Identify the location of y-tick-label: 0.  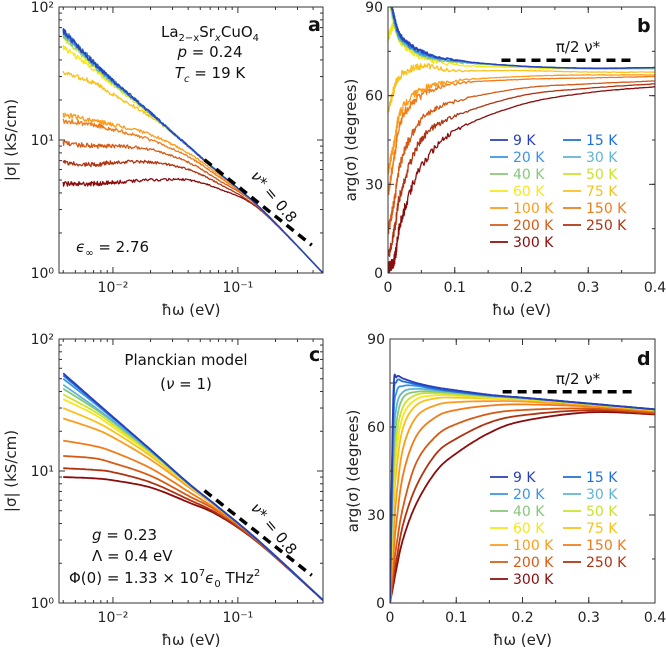
(380, 604).